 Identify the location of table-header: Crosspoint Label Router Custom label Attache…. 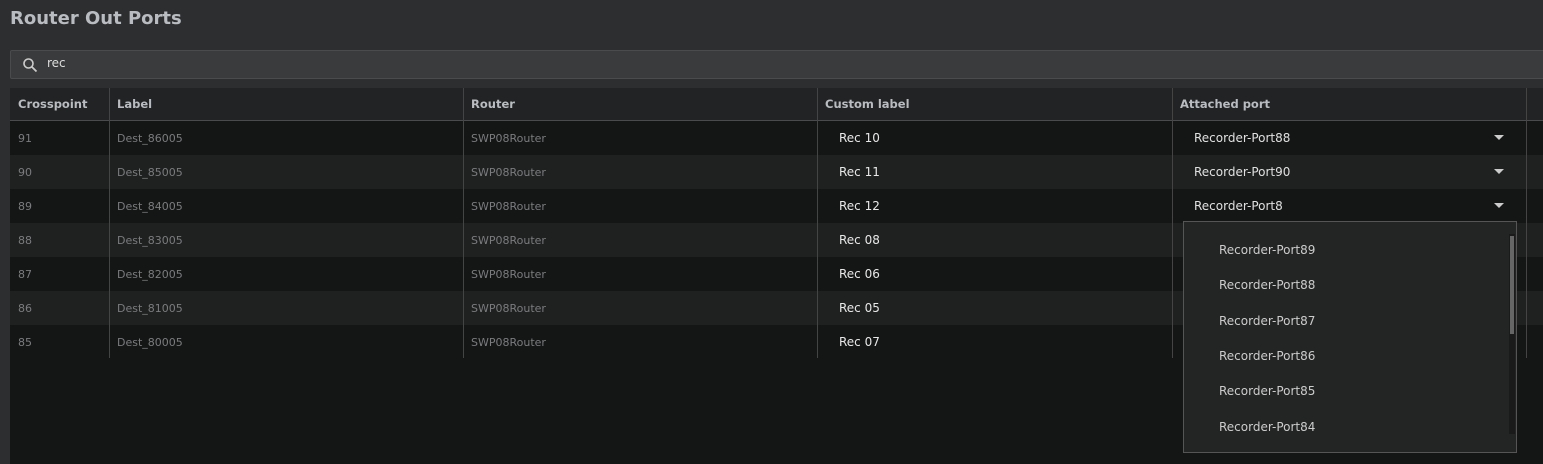
(776, 104).